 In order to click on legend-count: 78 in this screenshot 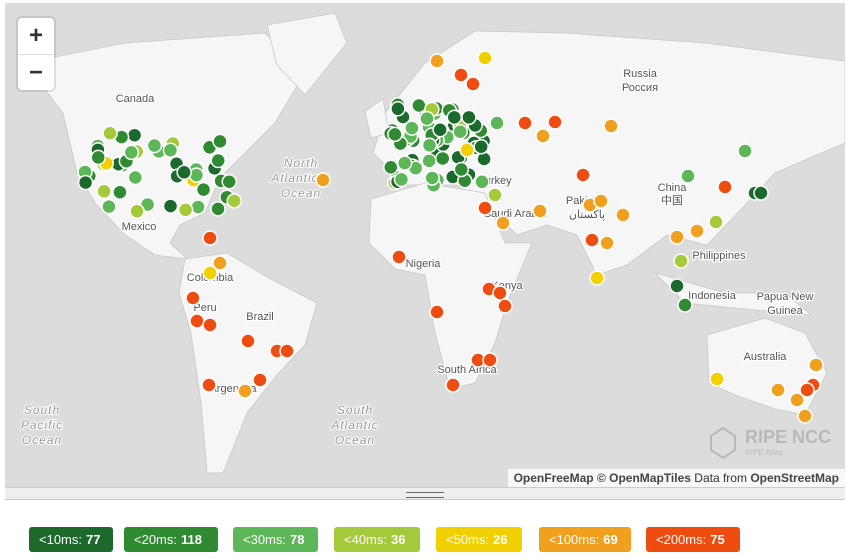, I will do `click(297, 539)`.